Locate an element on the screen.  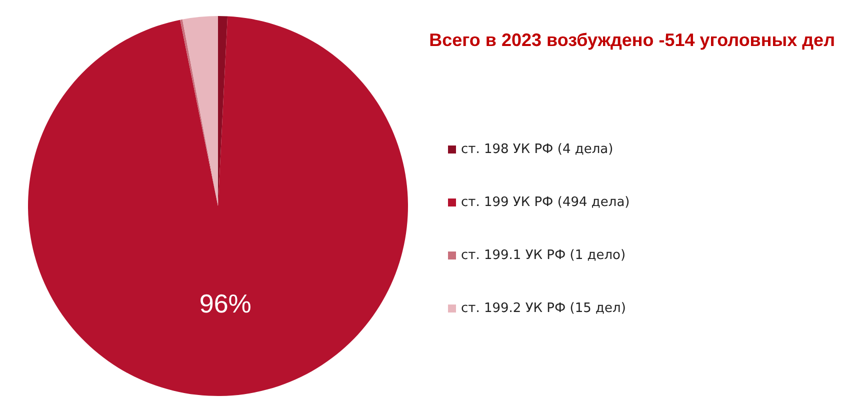
legend-label: ст. 199.2 УК РФ (15 дел) is located at coordinates (543, 308).